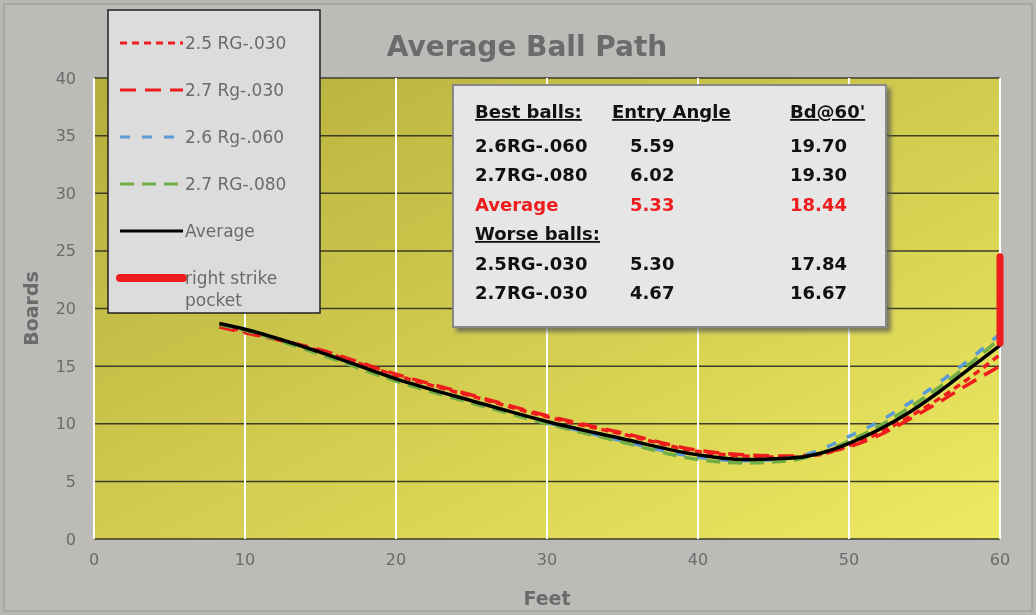 This screenshot has height=615, width=1036. Describe the element at coordinates (65, 78) in the screenshot. I see `y-tick-label: 40` at that location.